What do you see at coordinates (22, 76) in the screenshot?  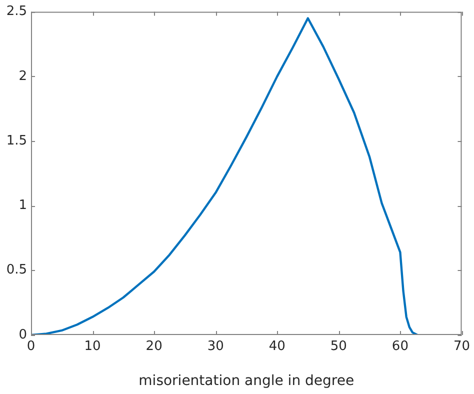 I see `y-tick-label: 2` at bounding box center [22, 76].